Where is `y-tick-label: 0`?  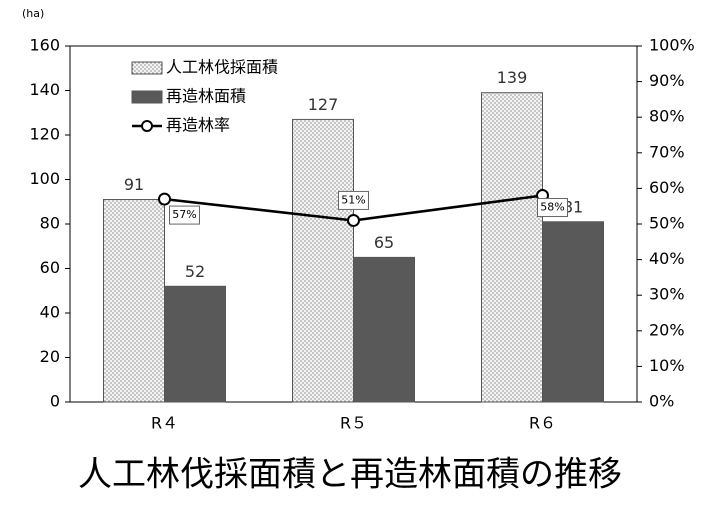
y-tick-label: 0 is located at coordinates (55, 401).